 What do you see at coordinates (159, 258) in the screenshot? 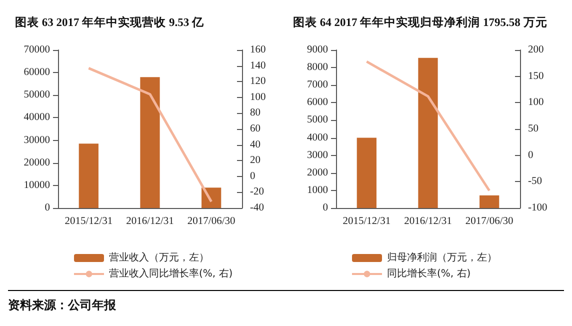
I see `legend-label: 营业收入（万元，左）` at bounding box center [159, 258].